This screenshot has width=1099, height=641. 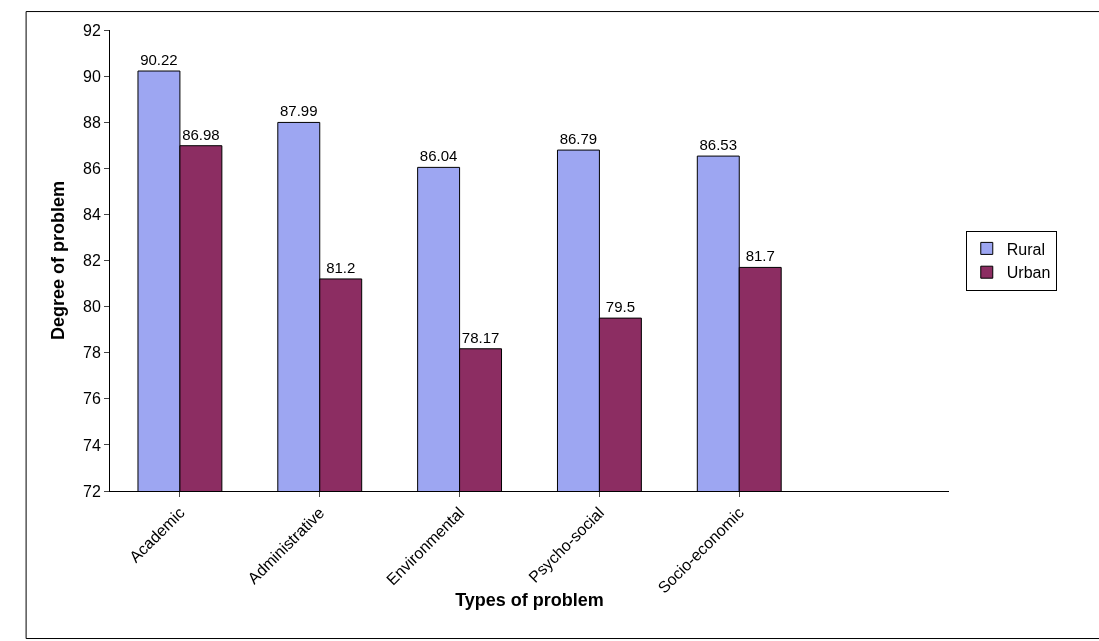 What do you see at coordinates (92, 122) in the screenshot?
I see `y-tick-label: 88` at bounding box center [92, 122].